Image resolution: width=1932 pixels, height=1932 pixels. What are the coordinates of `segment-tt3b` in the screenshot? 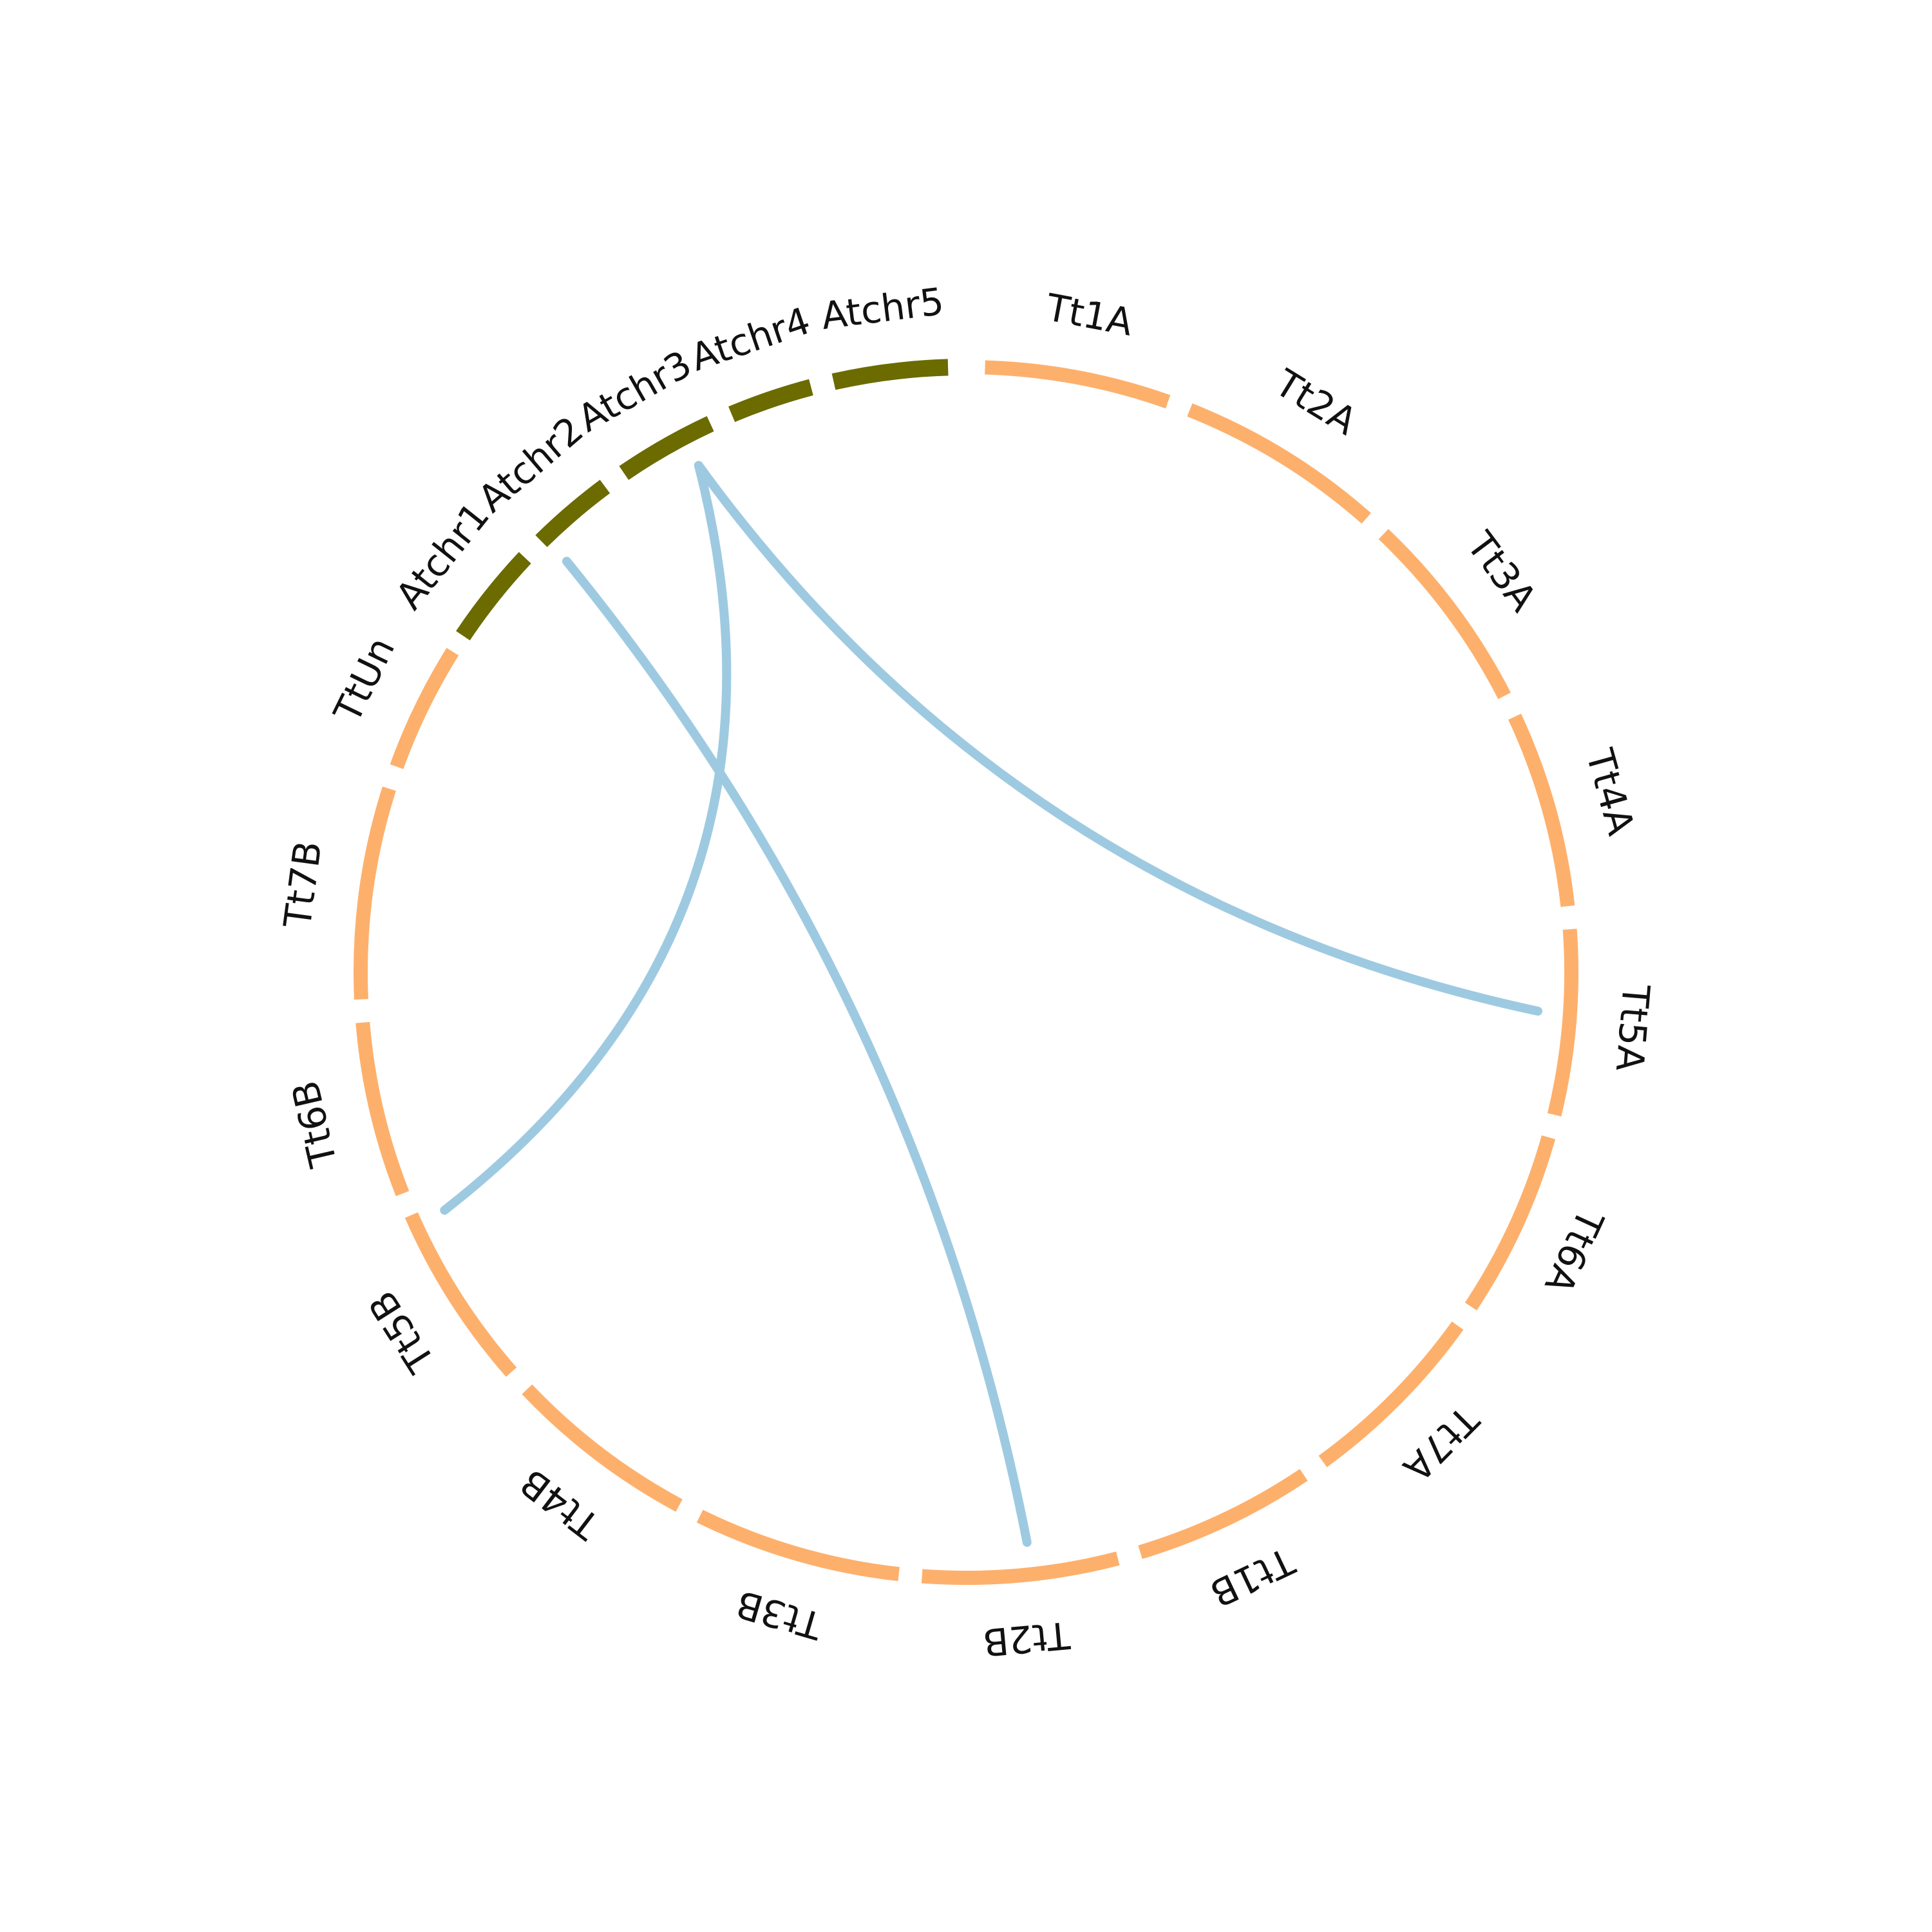 It's located at (798, 1546).